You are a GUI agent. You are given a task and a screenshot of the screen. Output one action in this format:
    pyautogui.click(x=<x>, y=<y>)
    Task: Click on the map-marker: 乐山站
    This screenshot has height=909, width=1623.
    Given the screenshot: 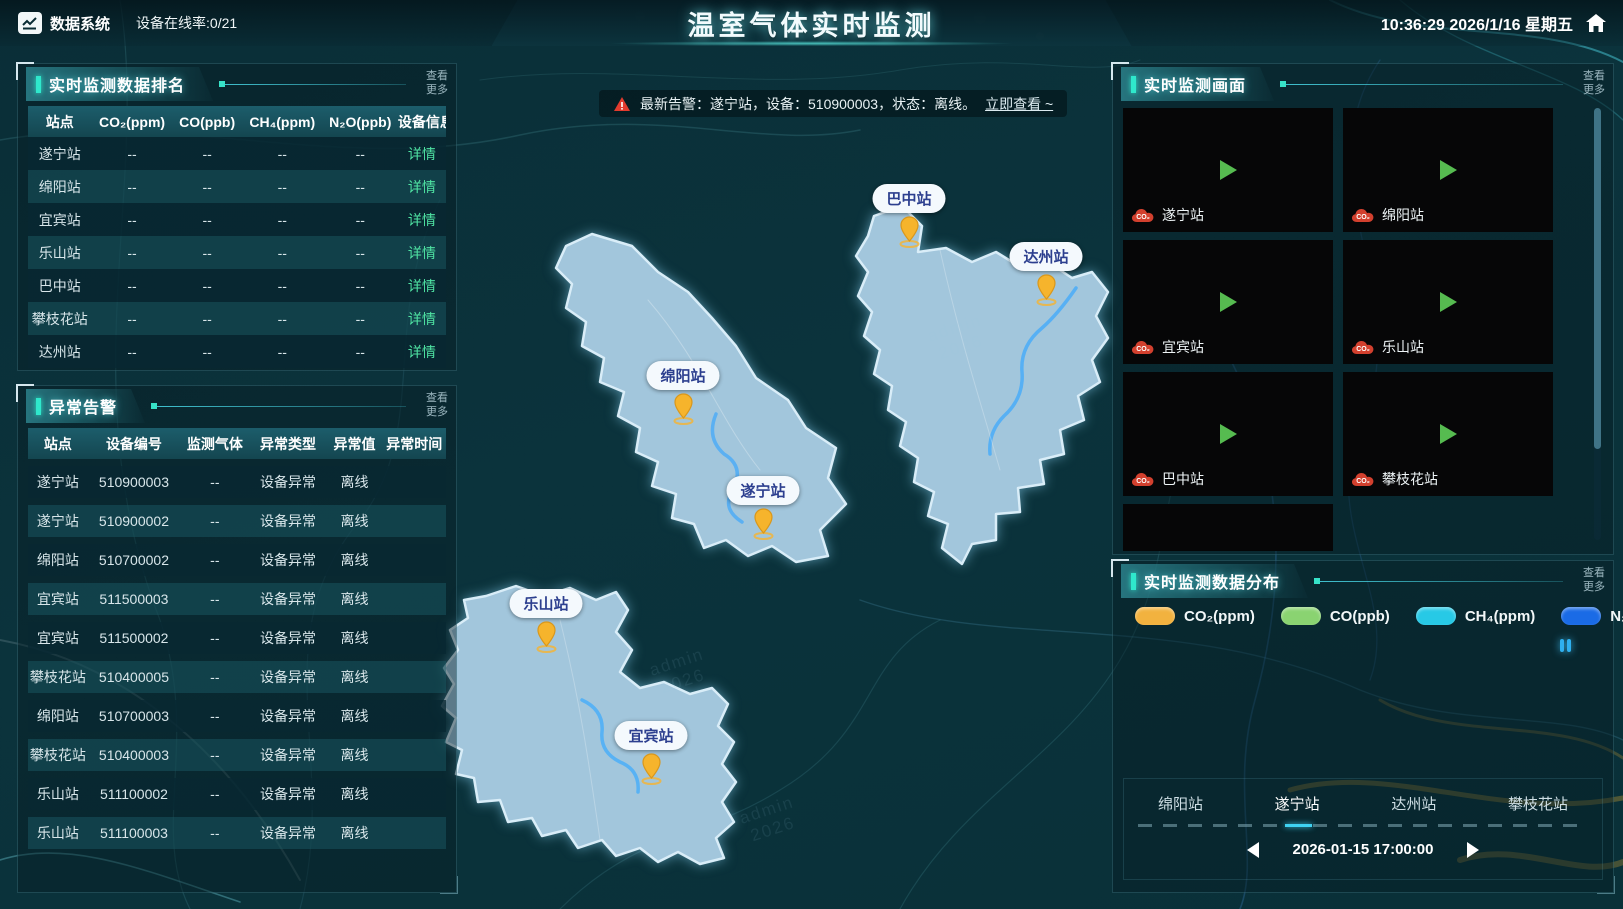 What is the action you would take?
    pyautogui.click(x=546, y=621)
    